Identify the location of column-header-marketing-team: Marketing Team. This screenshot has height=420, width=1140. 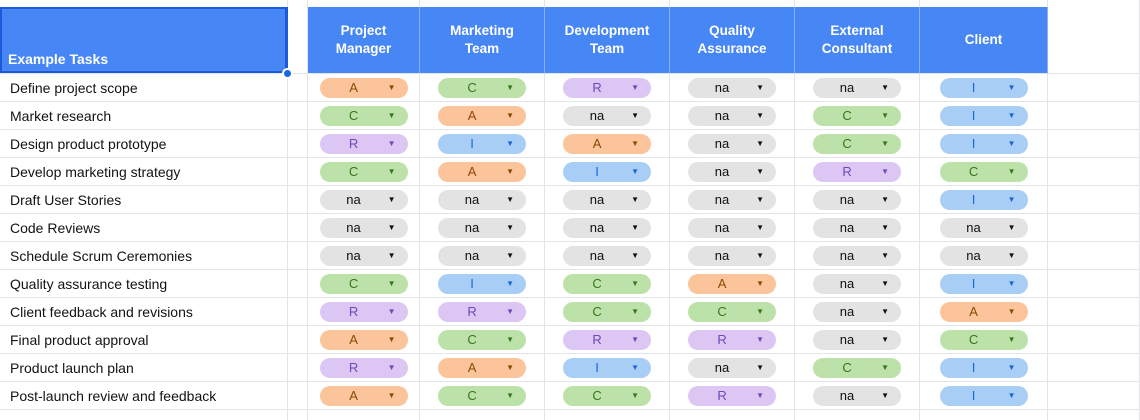
(482, 40).